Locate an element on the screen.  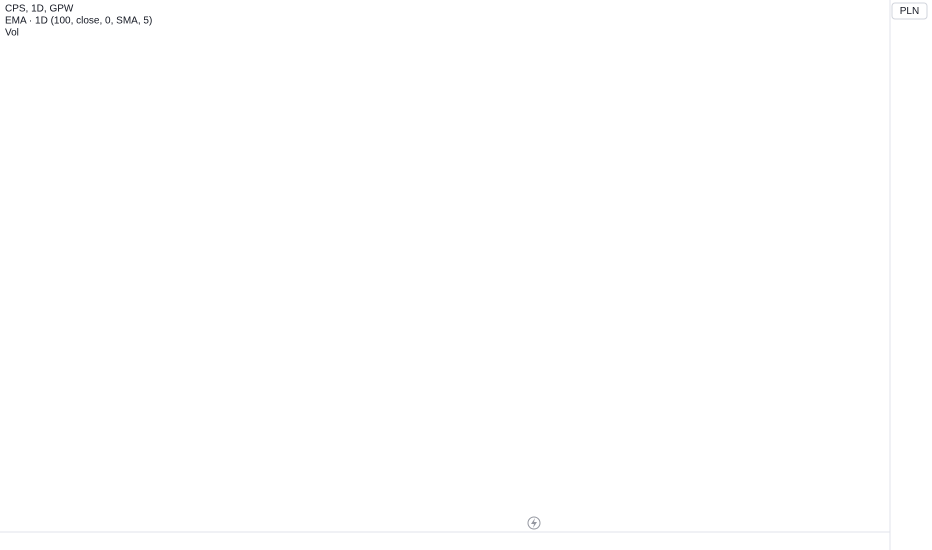
currency-label: PLN is located at coordinates (909, 11).